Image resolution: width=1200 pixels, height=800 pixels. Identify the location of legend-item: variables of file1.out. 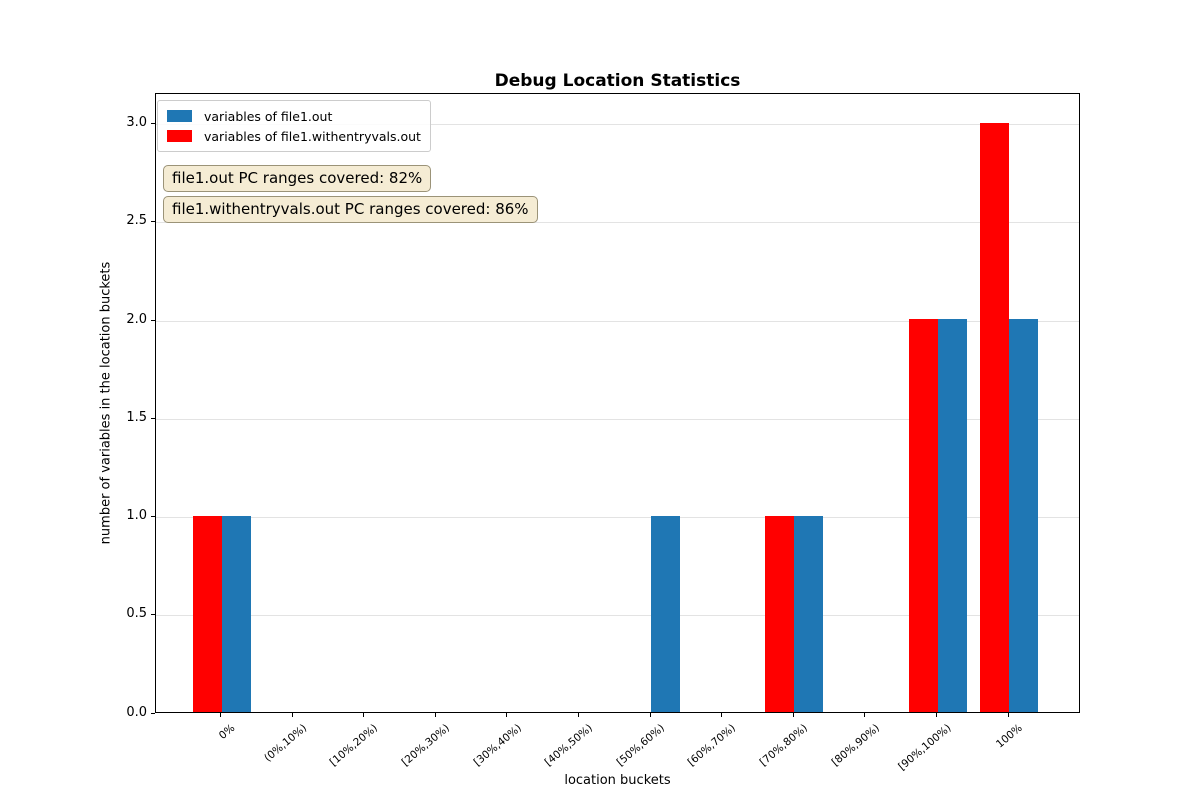
(294, 116).